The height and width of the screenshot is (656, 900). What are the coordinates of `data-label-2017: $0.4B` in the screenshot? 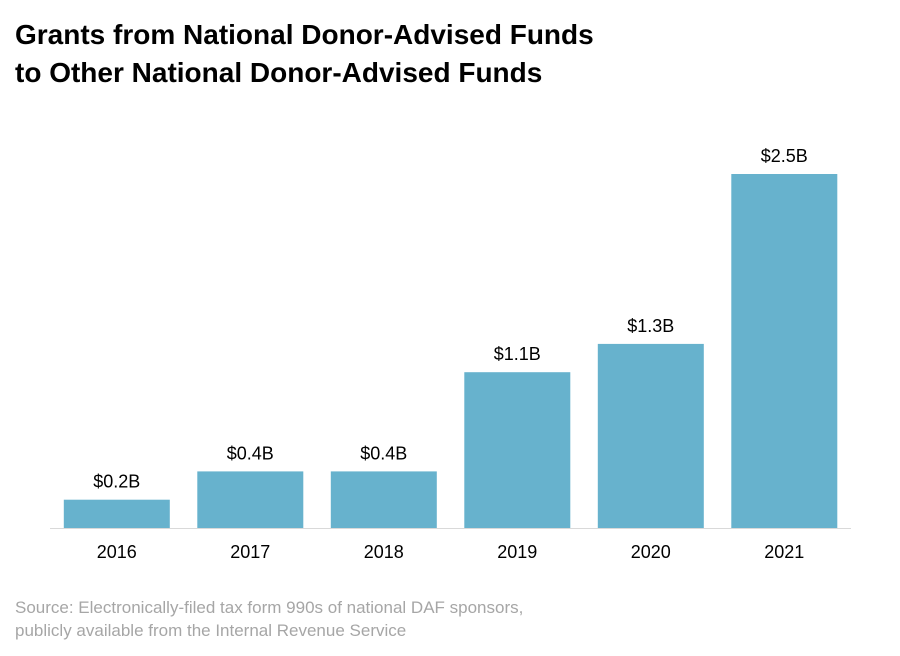 It's located at (250, 453).